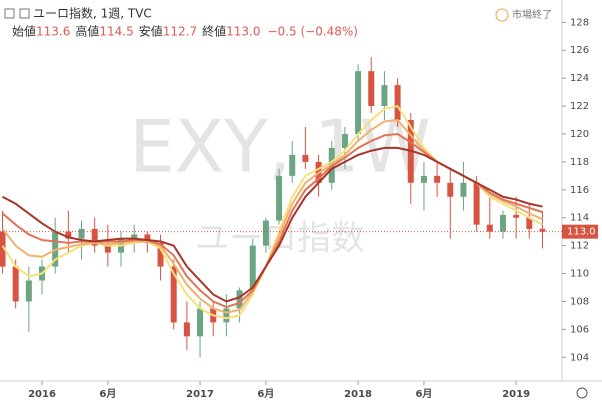 The width and height of the screenshot is (602, 403). Describe the element at coordinates (579, 274) in the screenshot. I see `y-tick-label: 110` at that location.